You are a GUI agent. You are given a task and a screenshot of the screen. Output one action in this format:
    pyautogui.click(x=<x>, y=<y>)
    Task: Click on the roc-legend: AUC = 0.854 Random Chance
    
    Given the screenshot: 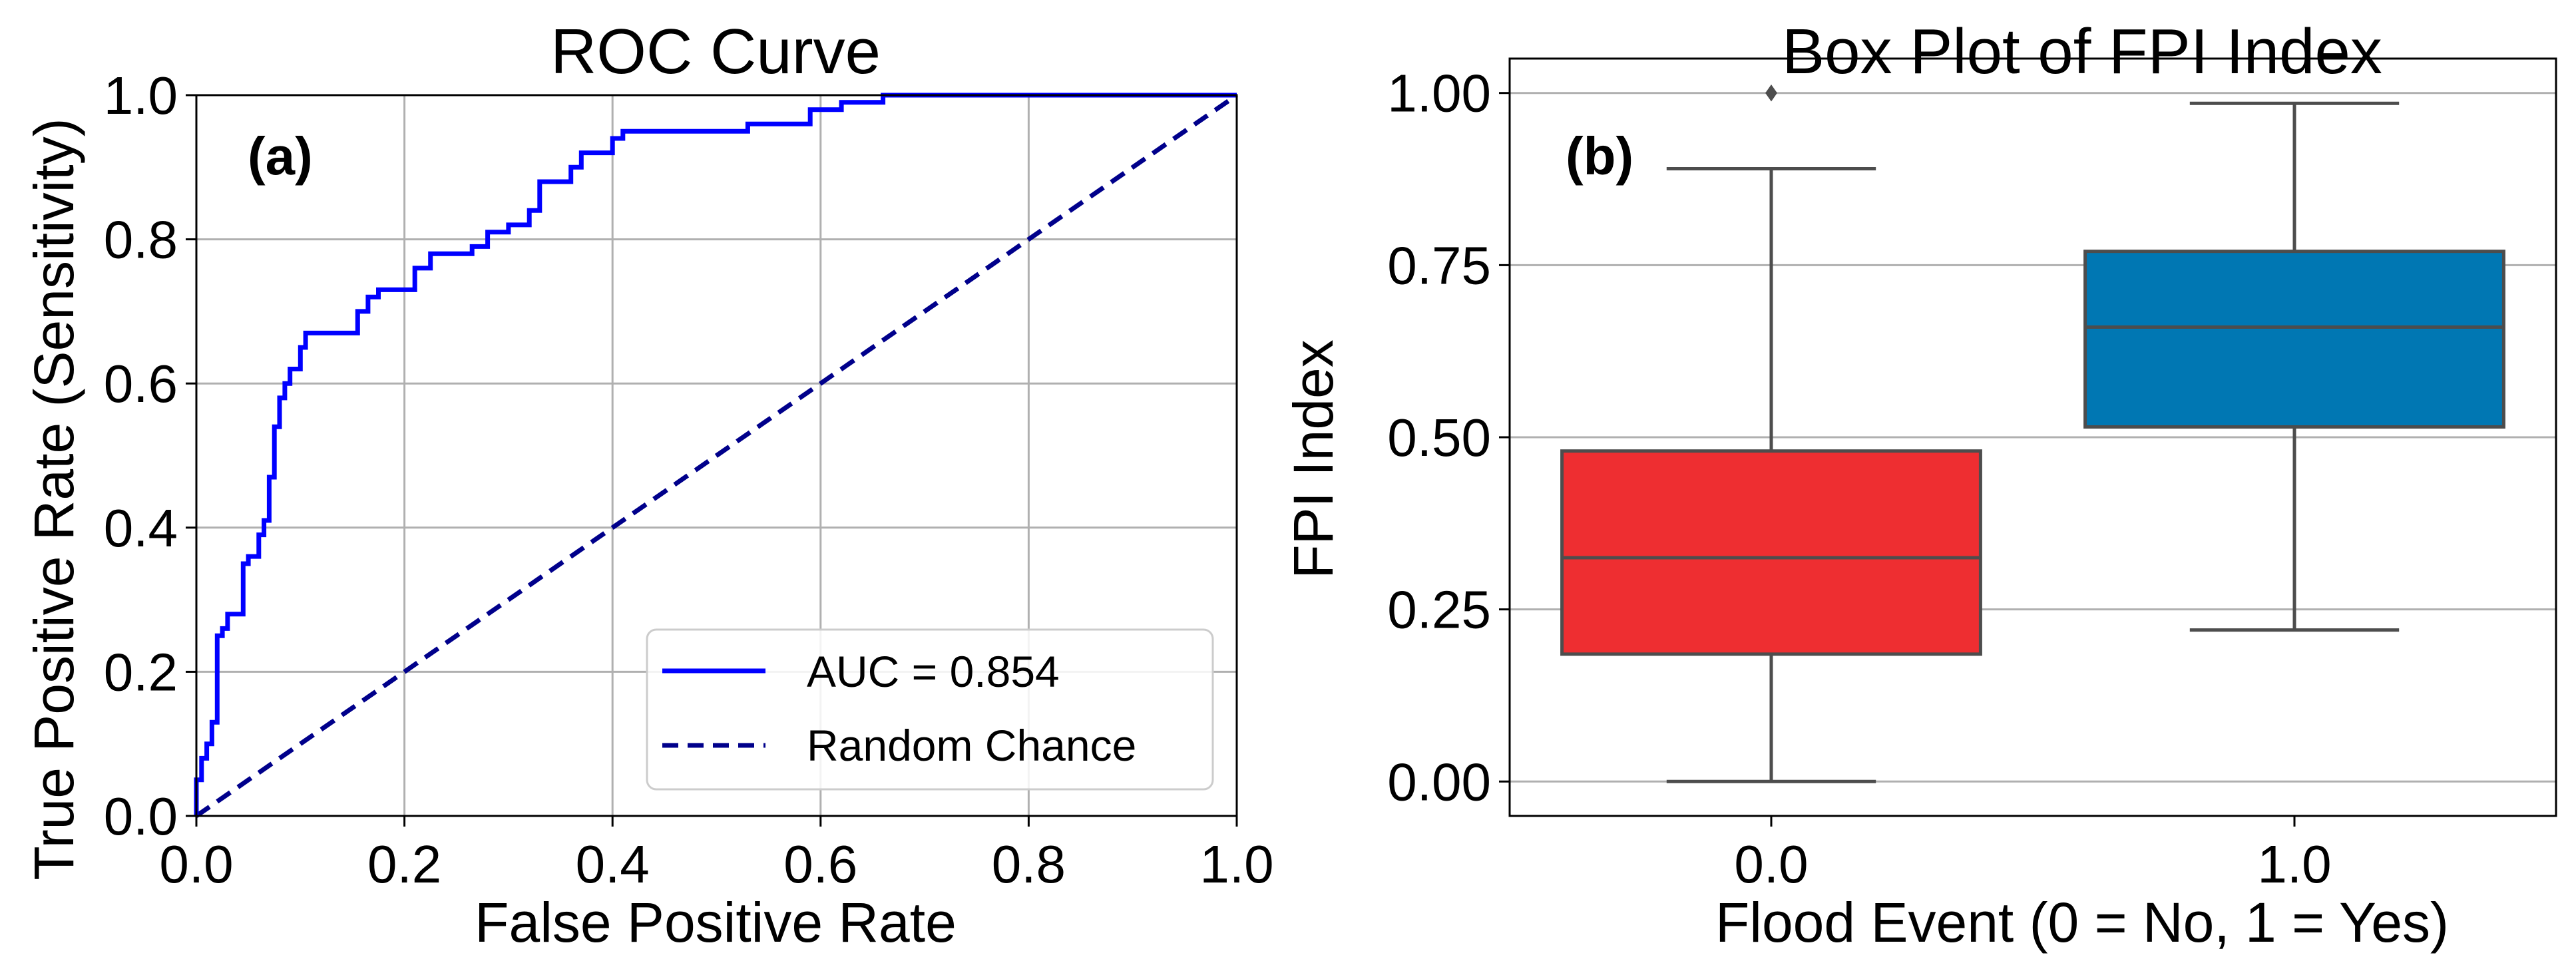 What is the action you would take?
    pyautogui.click(x=930, y=709)
    